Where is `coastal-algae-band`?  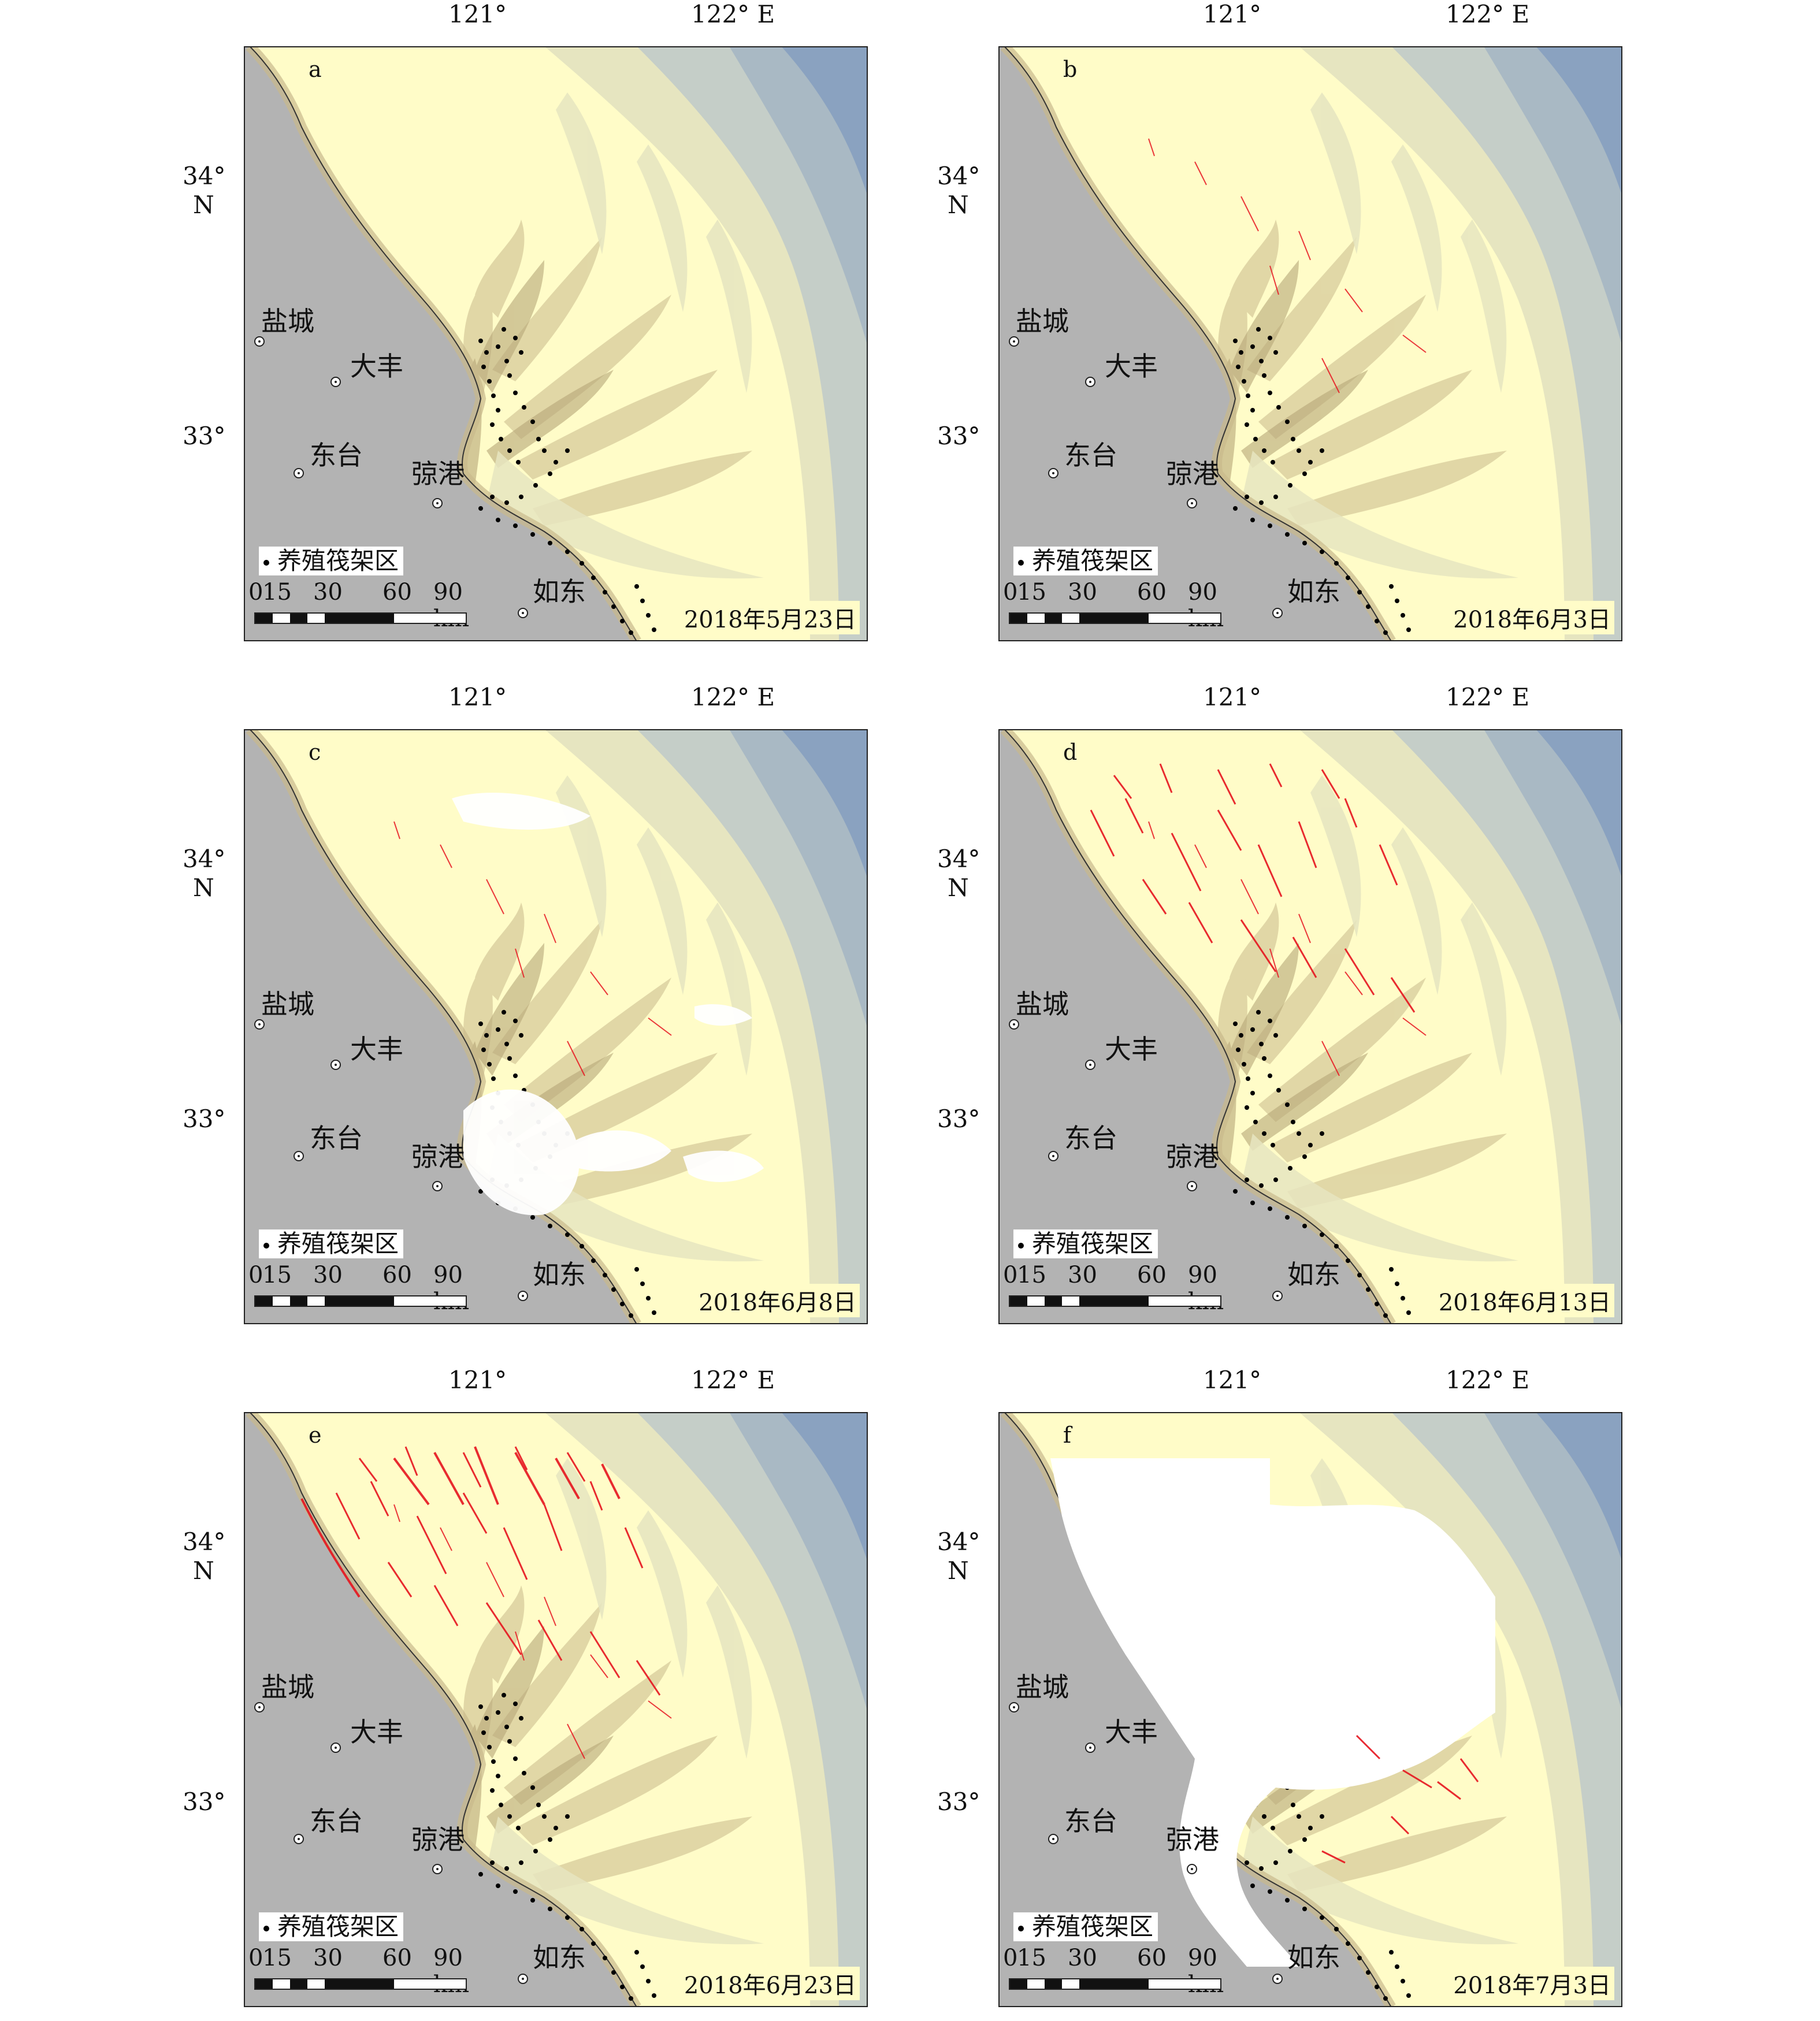 coastal-algae-band is located at coordinates (460, 1522).